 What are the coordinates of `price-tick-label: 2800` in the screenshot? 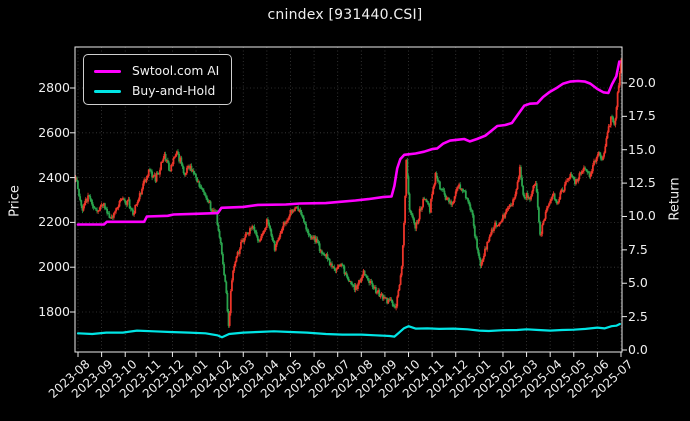 It's located at (54, 87).